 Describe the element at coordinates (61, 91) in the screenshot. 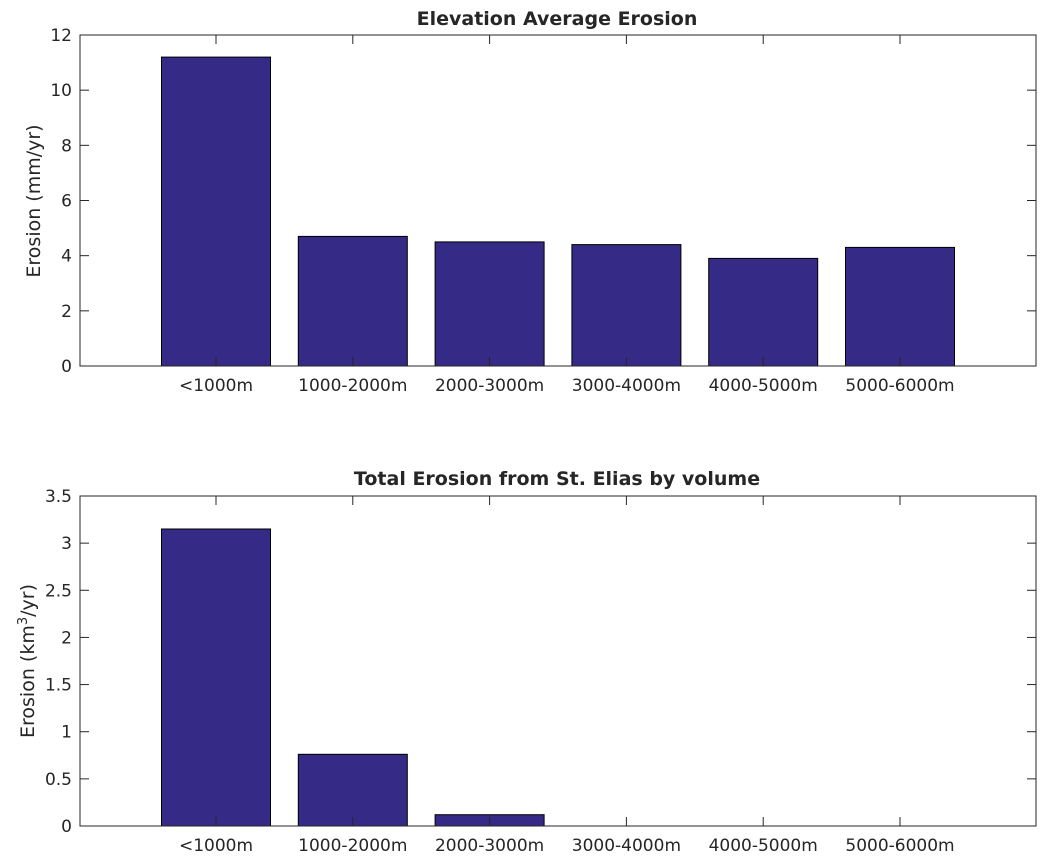

I see `y-tick-label: 10` at that location.